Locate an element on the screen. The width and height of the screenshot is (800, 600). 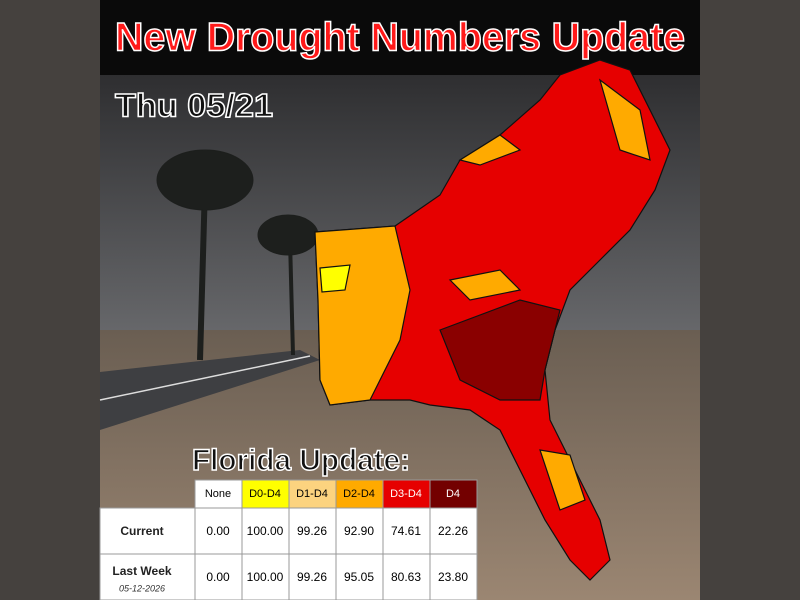
column-header: D0-D4 is located at coordinates (265, 494).